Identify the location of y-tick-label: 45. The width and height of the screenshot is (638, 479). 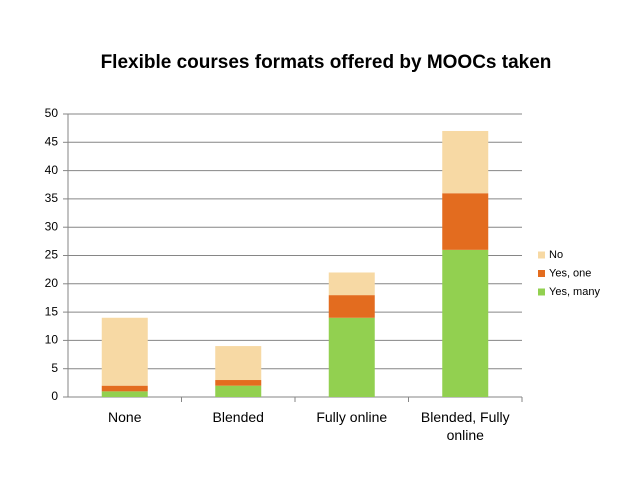
(52, 141).